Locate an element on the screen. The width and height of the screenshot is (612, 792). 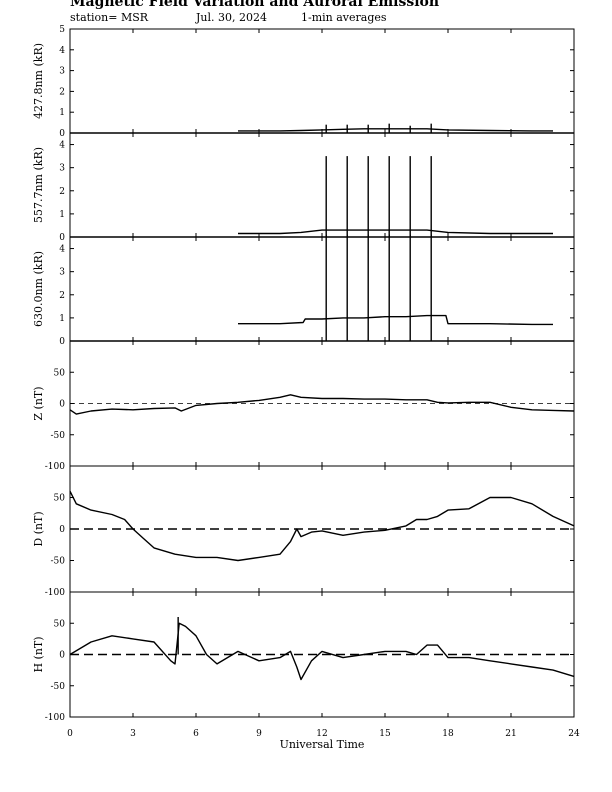
x-tick-label: 15 is located at coordinates (385, 734).